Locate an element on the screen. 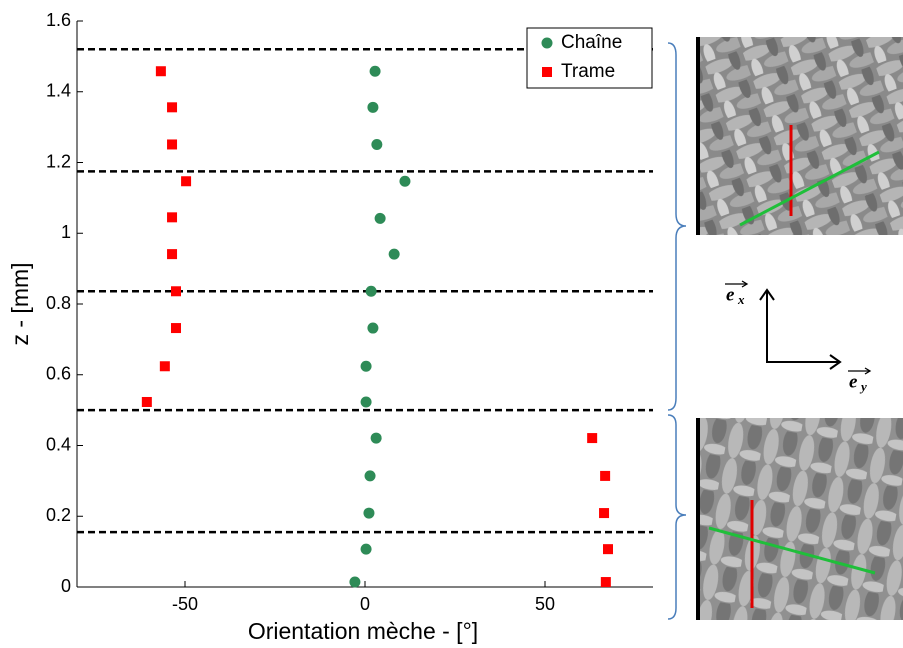  fabric-image-top is located at coordinates (800, 136).